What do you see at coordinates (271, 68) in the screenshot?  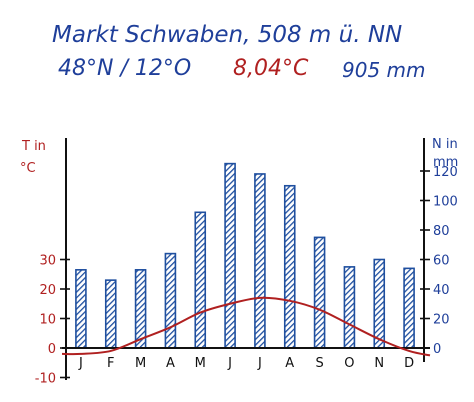 I see `annual-temperature-label: 8,04°C` at bounding box center [271, 68].